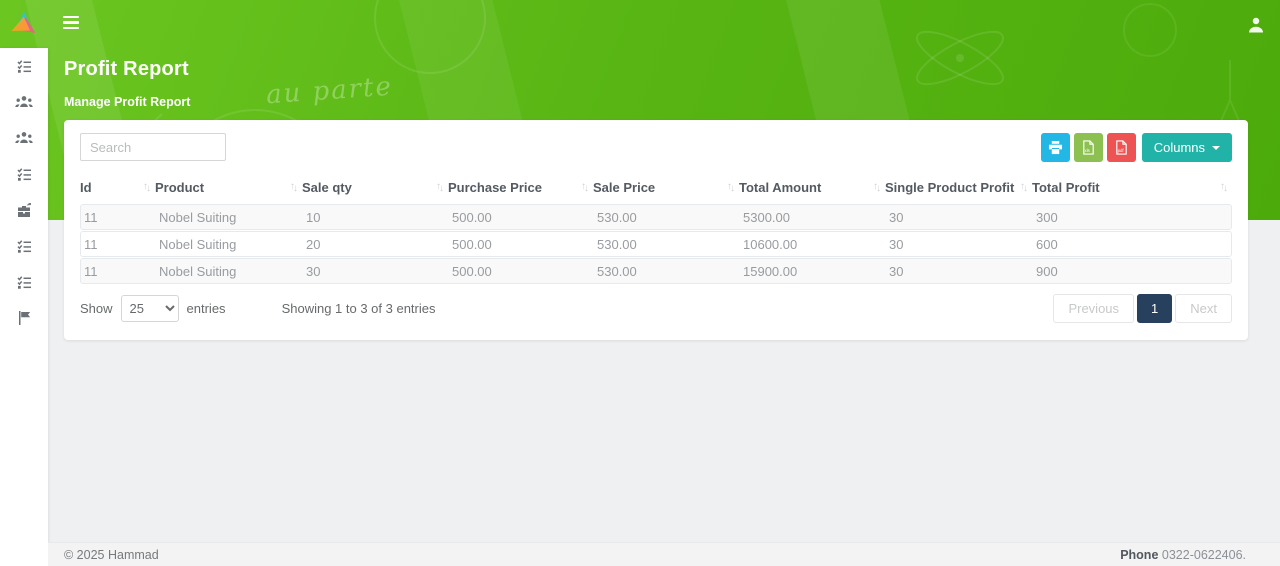 The height and width of the screenshot is (566, 1280). What do you see at coordinates (1094, 308) in the screenshot?
I see `previous-page-button: Previous` at bounding box center [1094, 308].